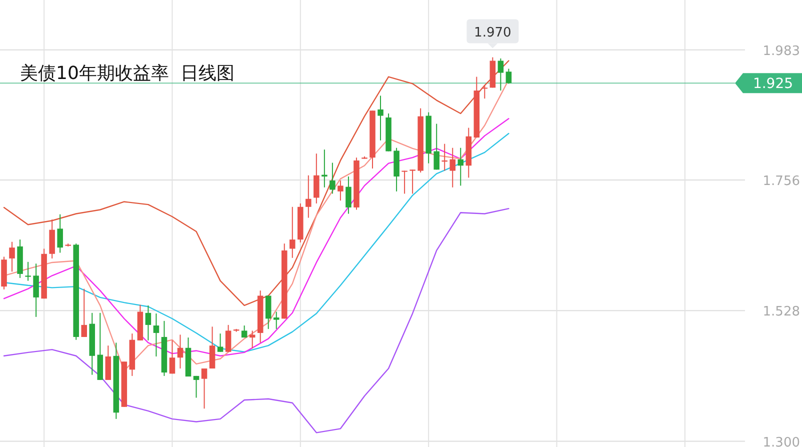  Describe the element at coordinates (781, 51) in the screenshot. I see `ytick: 1.983` at that location.